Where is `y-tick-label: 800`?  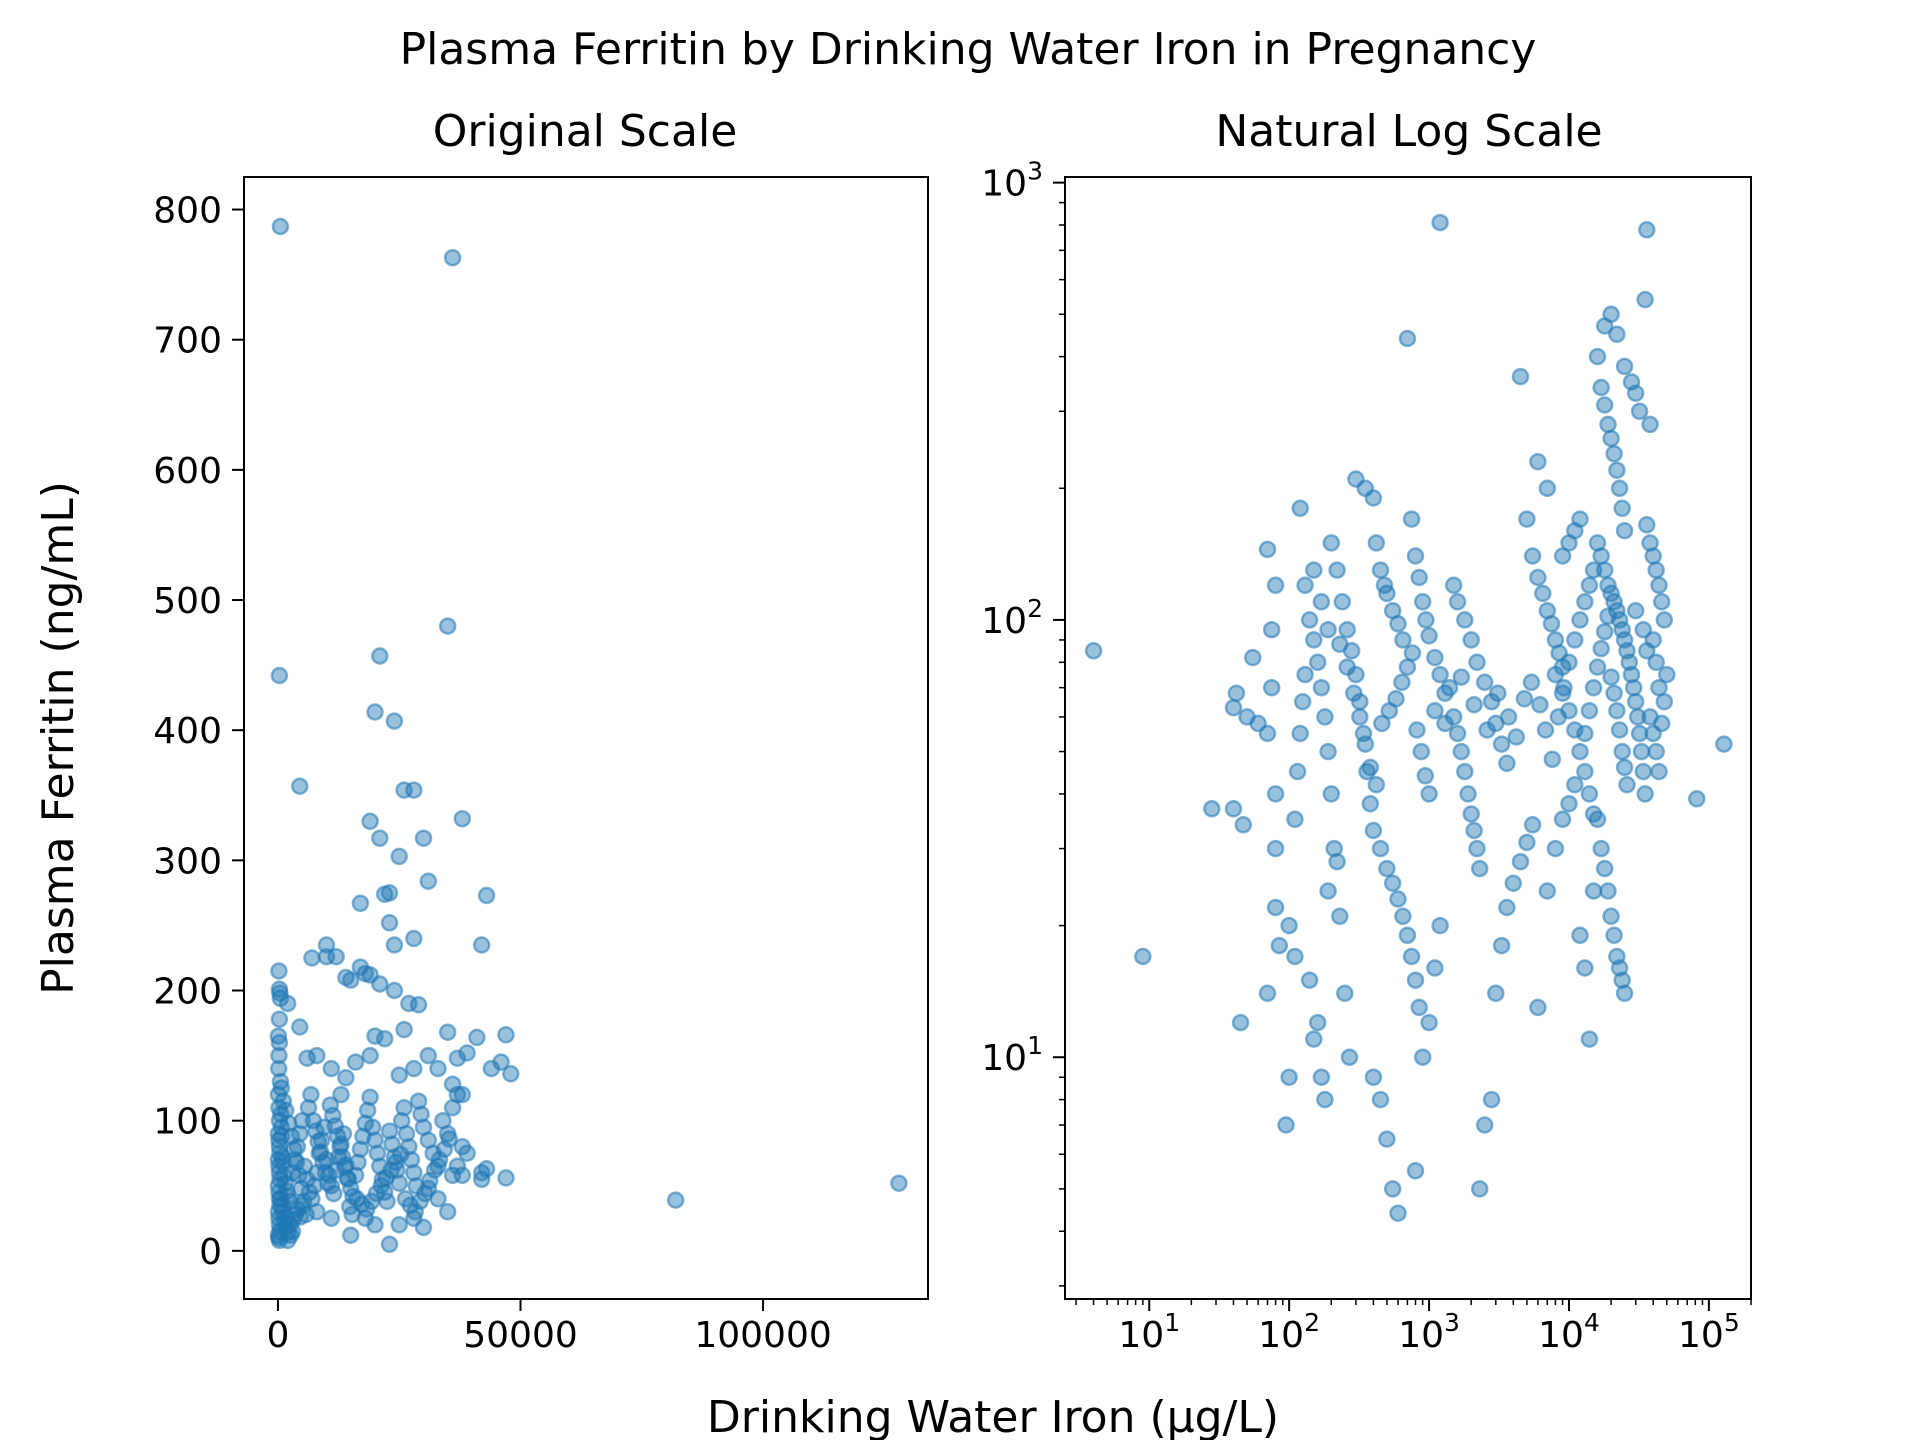 y-tick-label: 800 is located at coordinates (187, 211).